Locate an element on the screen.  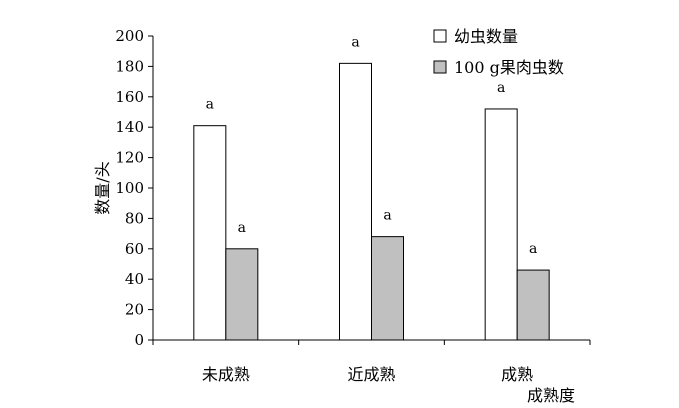
y-tick-label: 100 is located at coordinates (129, 188).